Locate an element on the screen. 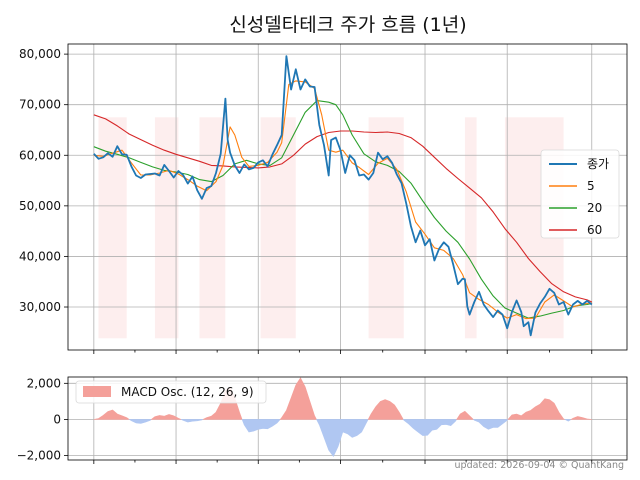 This screenshot has height=480, width=640. macd-legend-swatch is located at coordinates (97, 391).